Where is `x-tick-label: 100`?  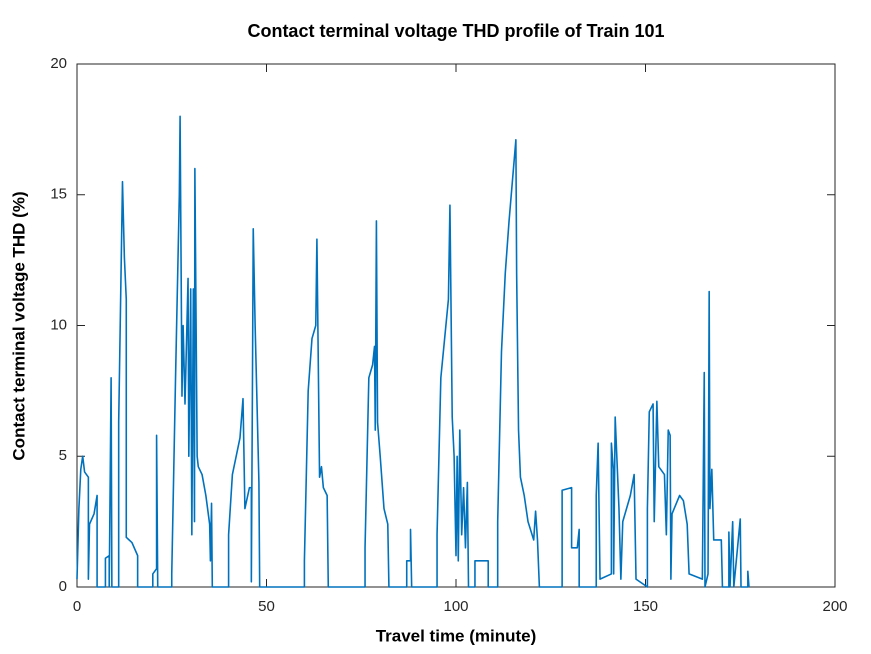 x-tick-label: 100 is located at coordinates (455, 606).